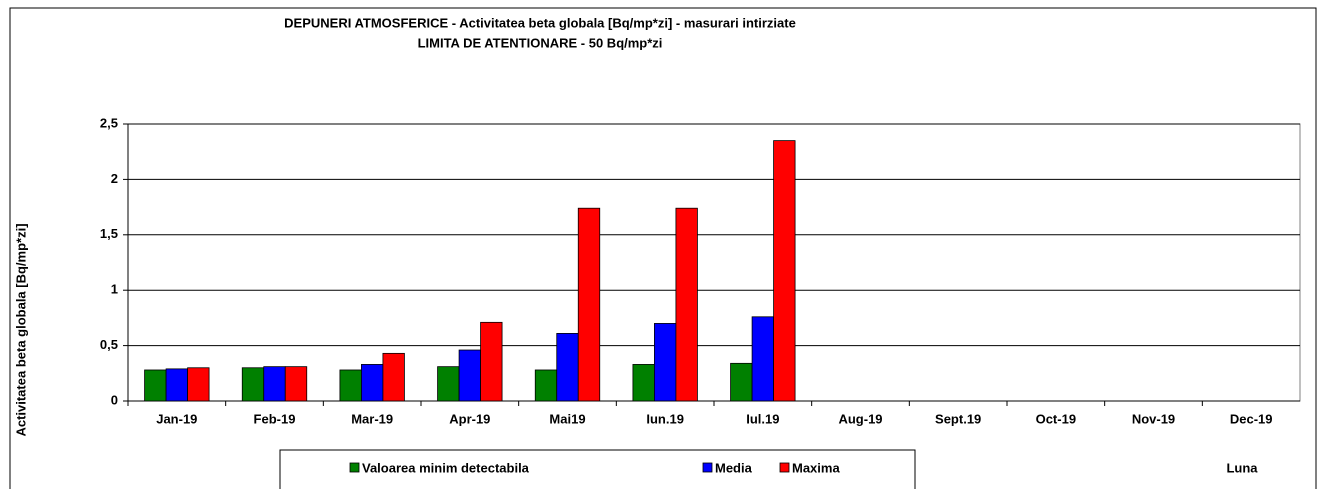 Image resolution: width=1320 pixels, height=489 pixels. What do you see at coordinates (114, 289) in the screenshot?
I see `y-tick-label: 1` at bounding box center [114, 289].